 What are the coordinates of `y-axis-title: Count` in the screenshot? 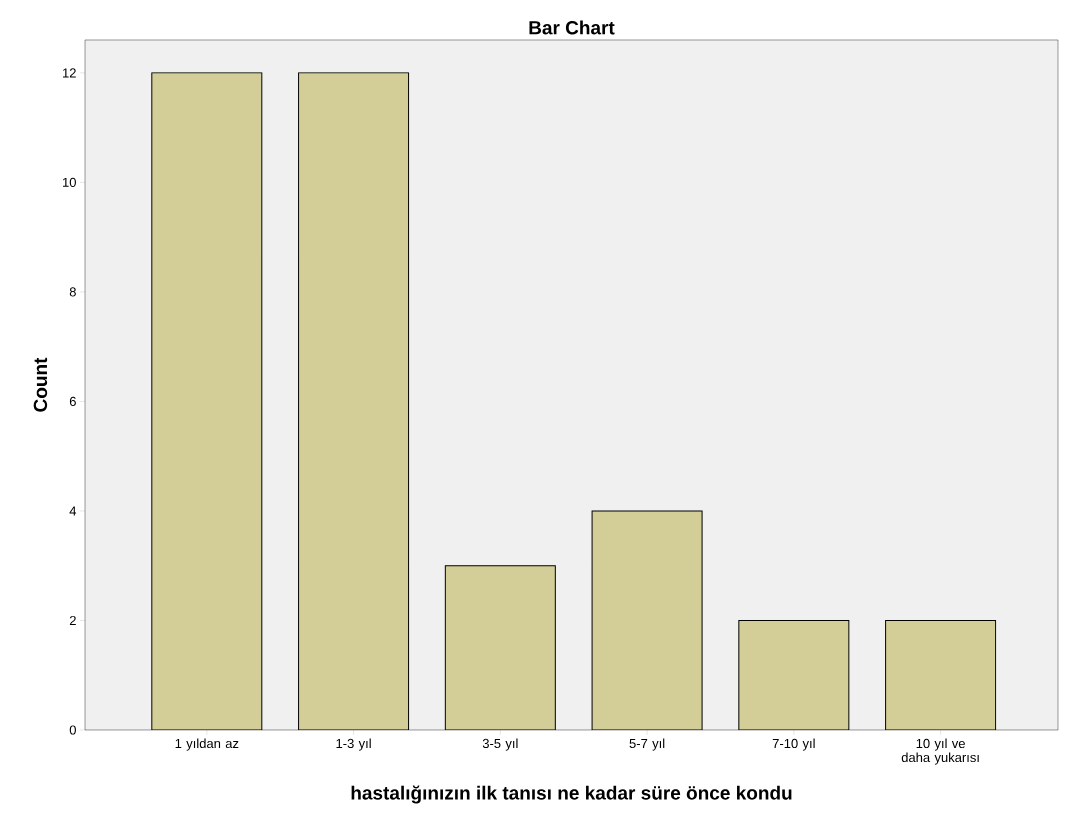 It's located at (40, 384).